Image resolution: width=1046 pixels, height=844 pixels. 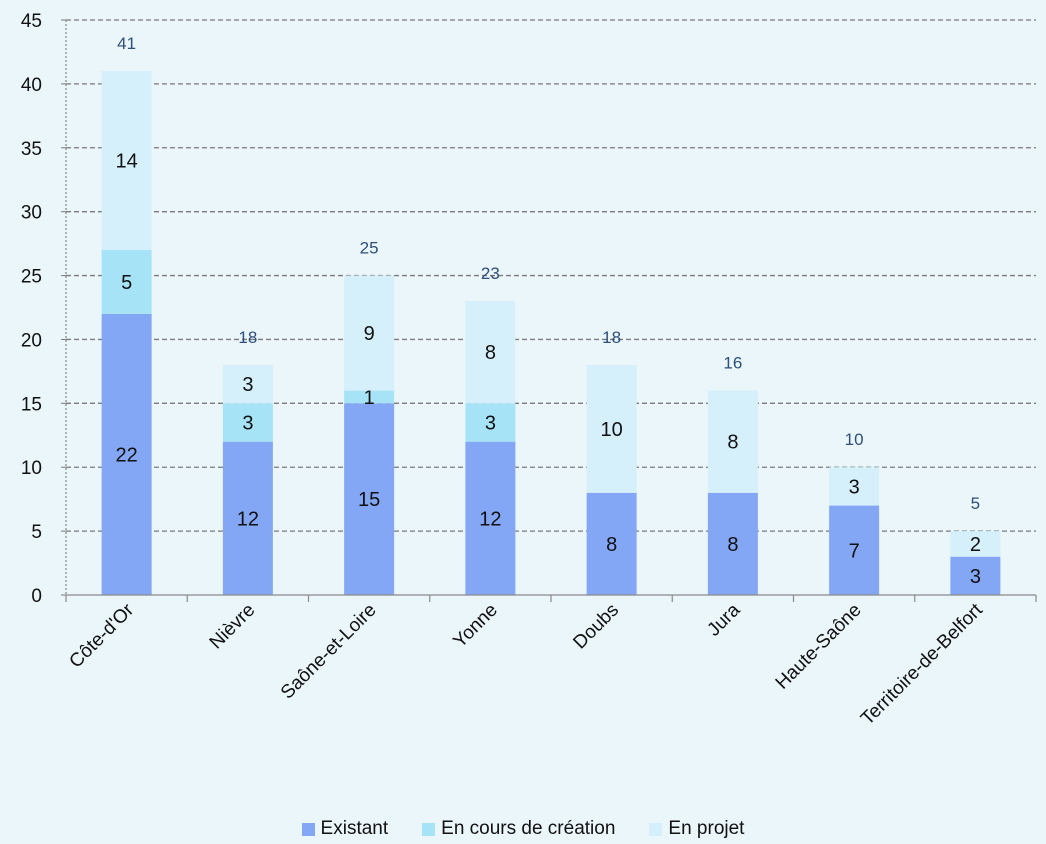 I want to click on data-label: 9, so click(x=369, y=334).